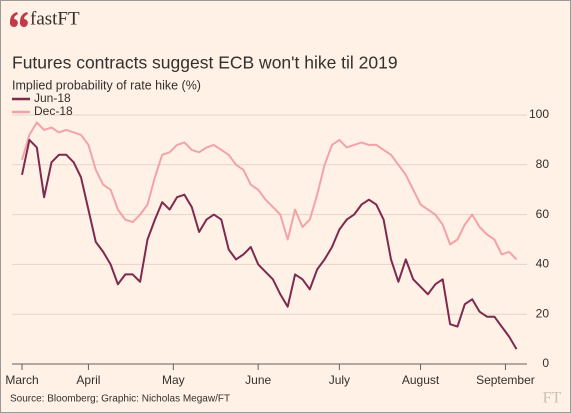 The image size is (571, 413). I want to click on logo-mark, so click(18, 19).